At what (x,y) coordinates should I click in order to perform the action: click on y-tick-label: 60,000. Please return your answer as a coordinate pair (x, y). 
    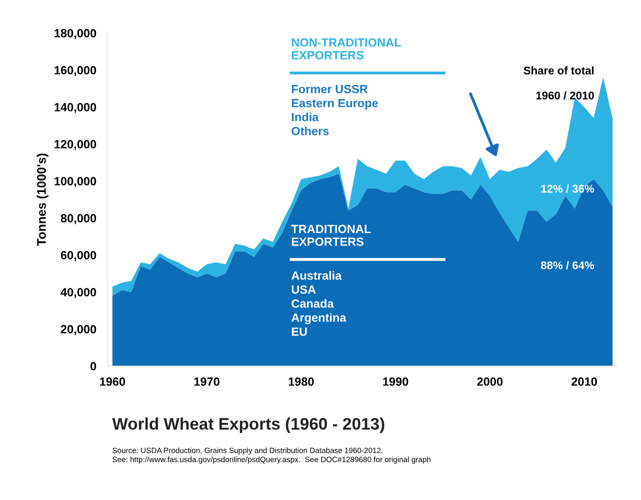
    Looking at the image, I should click on (78, 256).